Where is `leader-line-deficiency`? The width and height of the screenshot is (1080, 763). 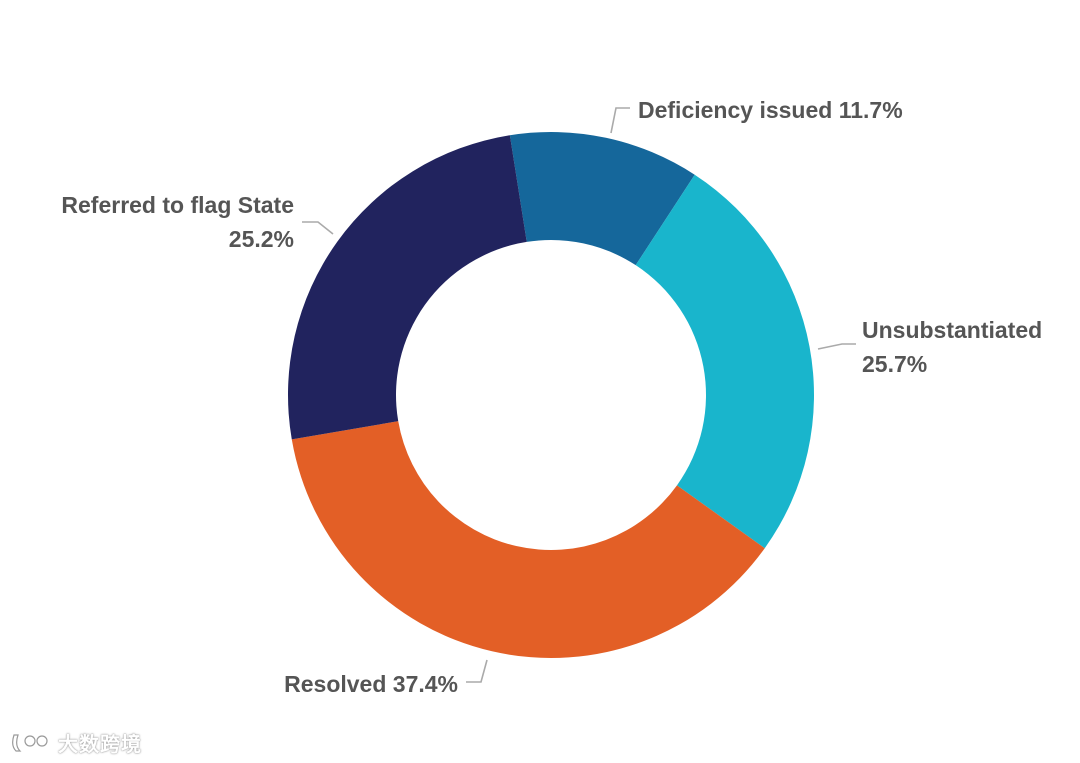 leader-line-deficiency is located at coordinates (620, 120).